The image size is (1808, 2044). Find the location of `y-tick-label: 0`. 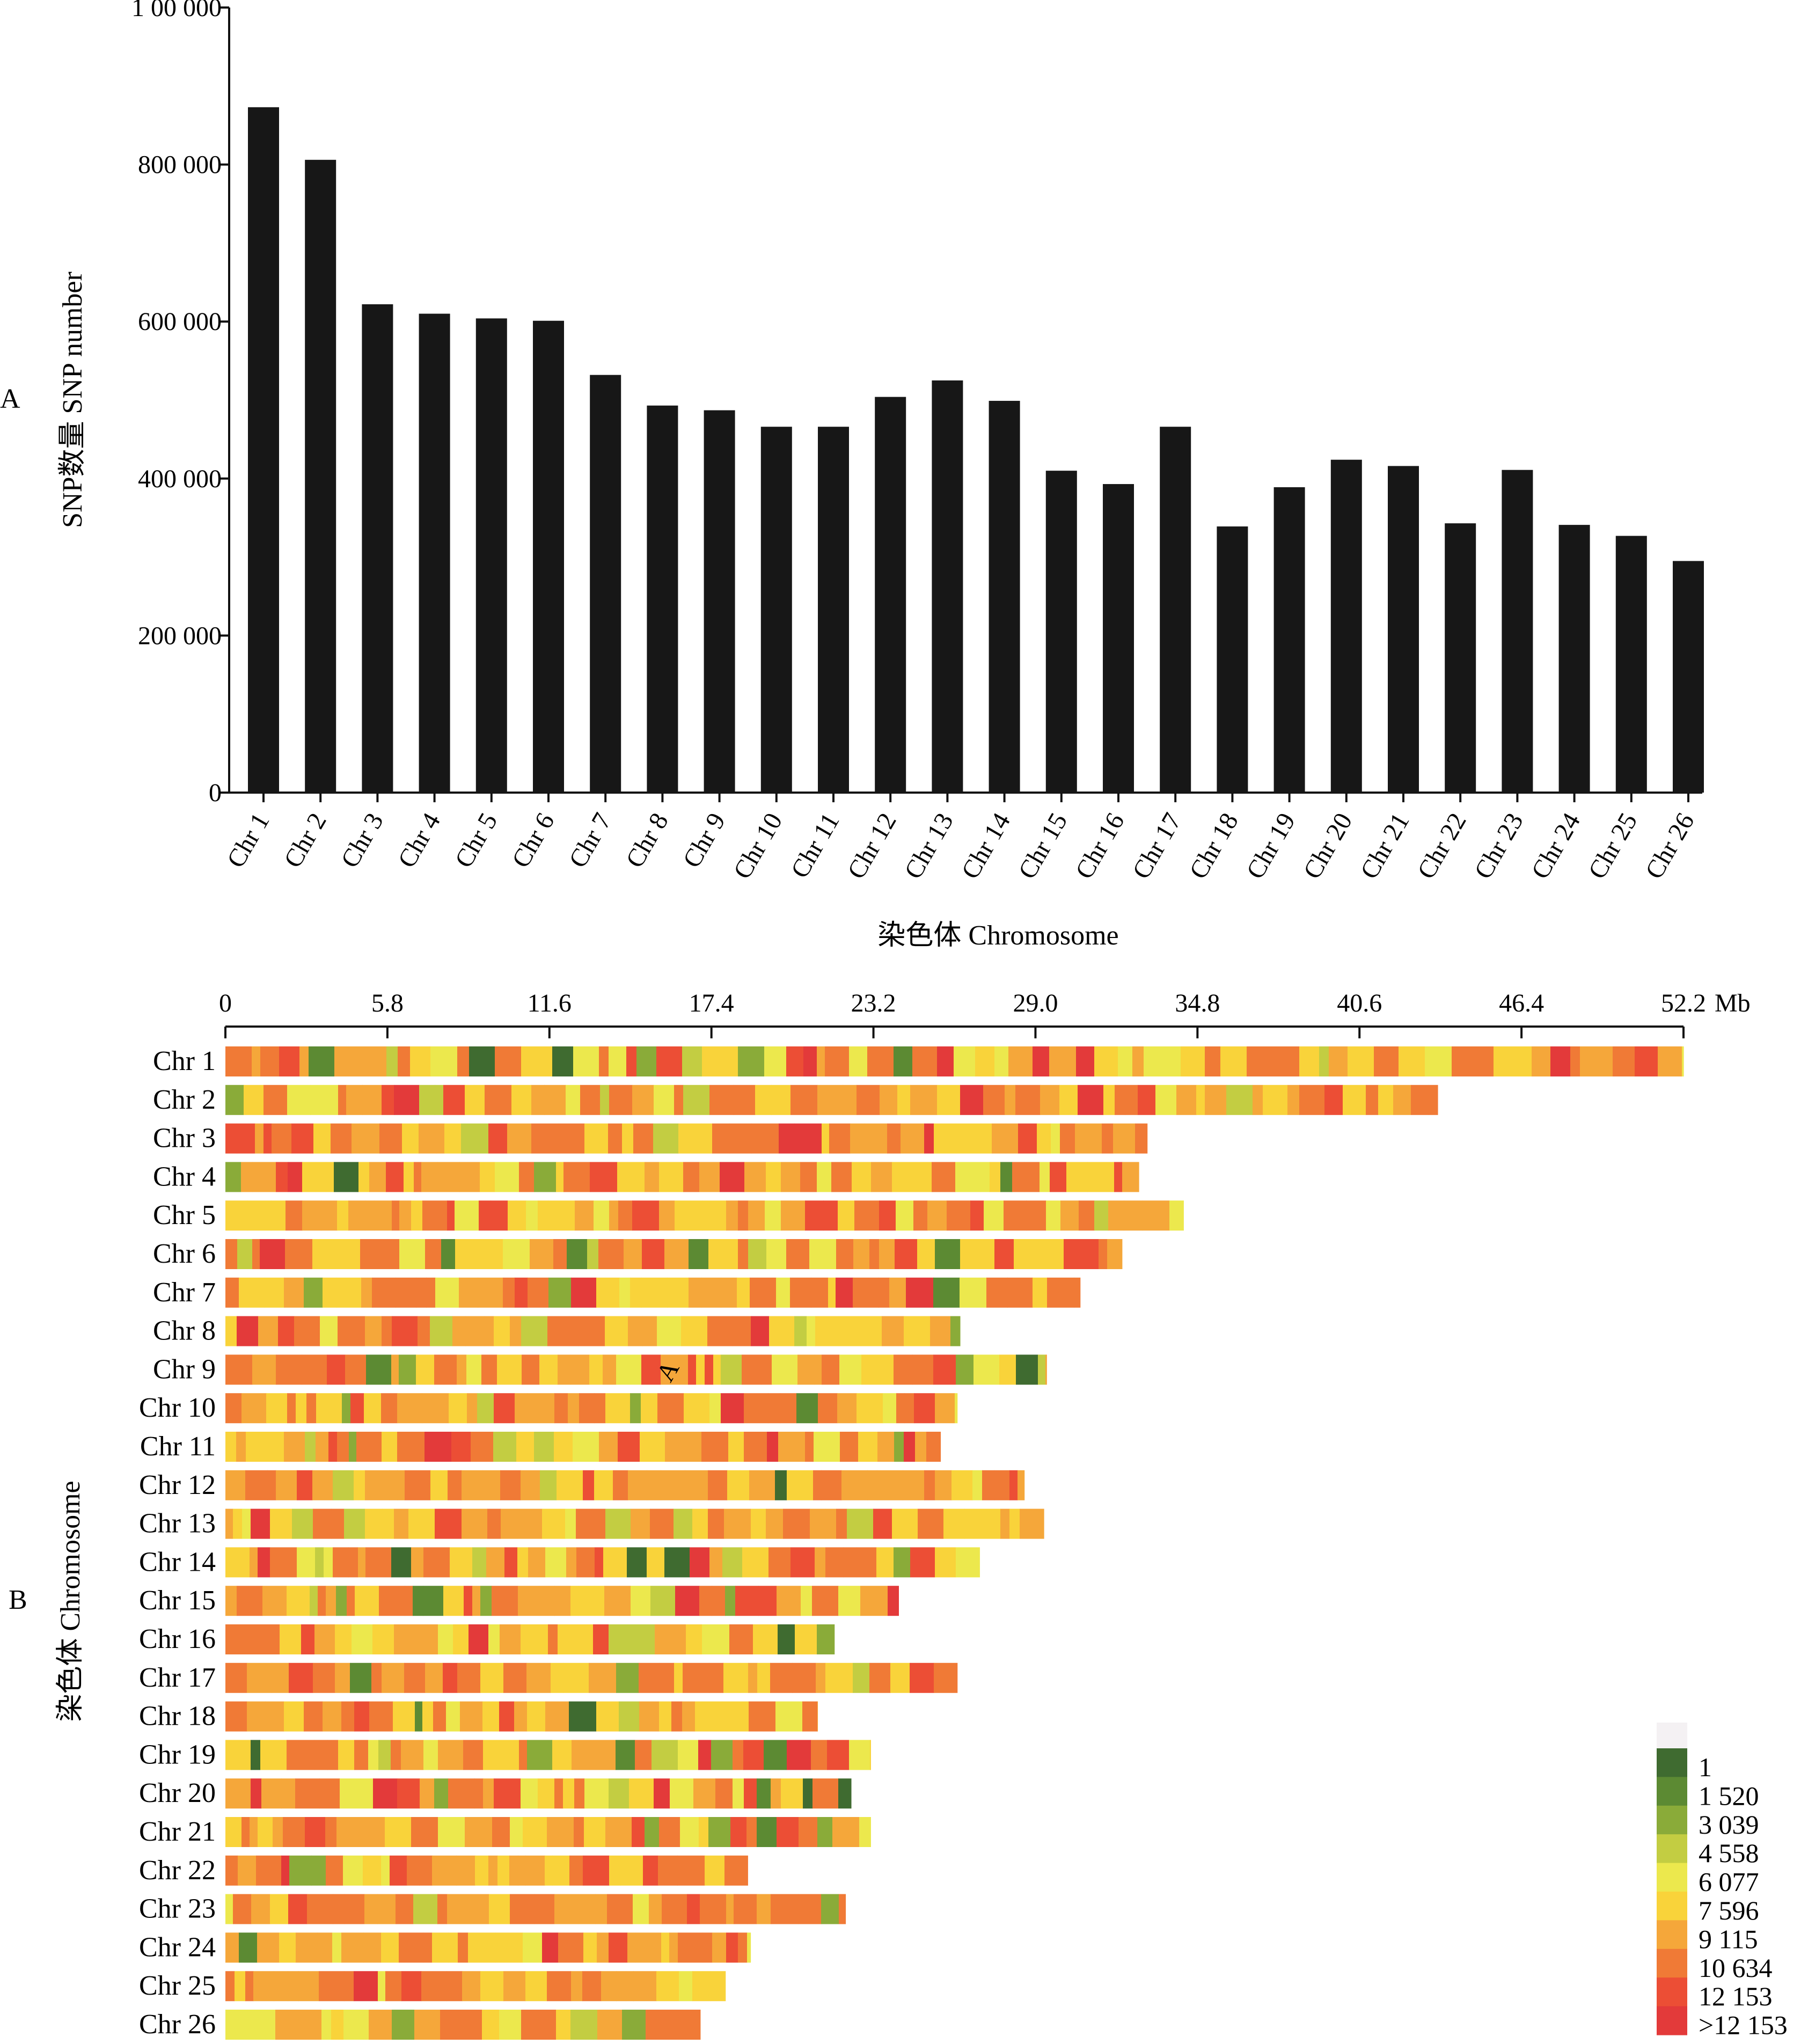

y-tick-label: 0 is located at coordinates (215, 793).